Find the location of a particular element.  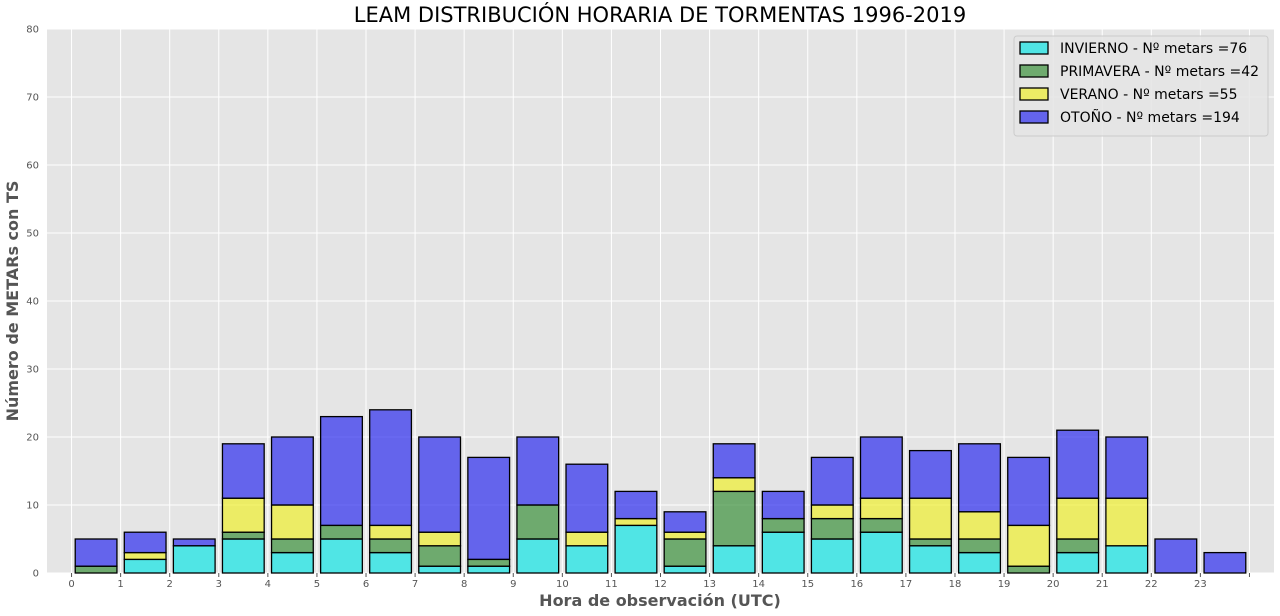

x-tick-label: 15 is located at coordinates (807, 584).